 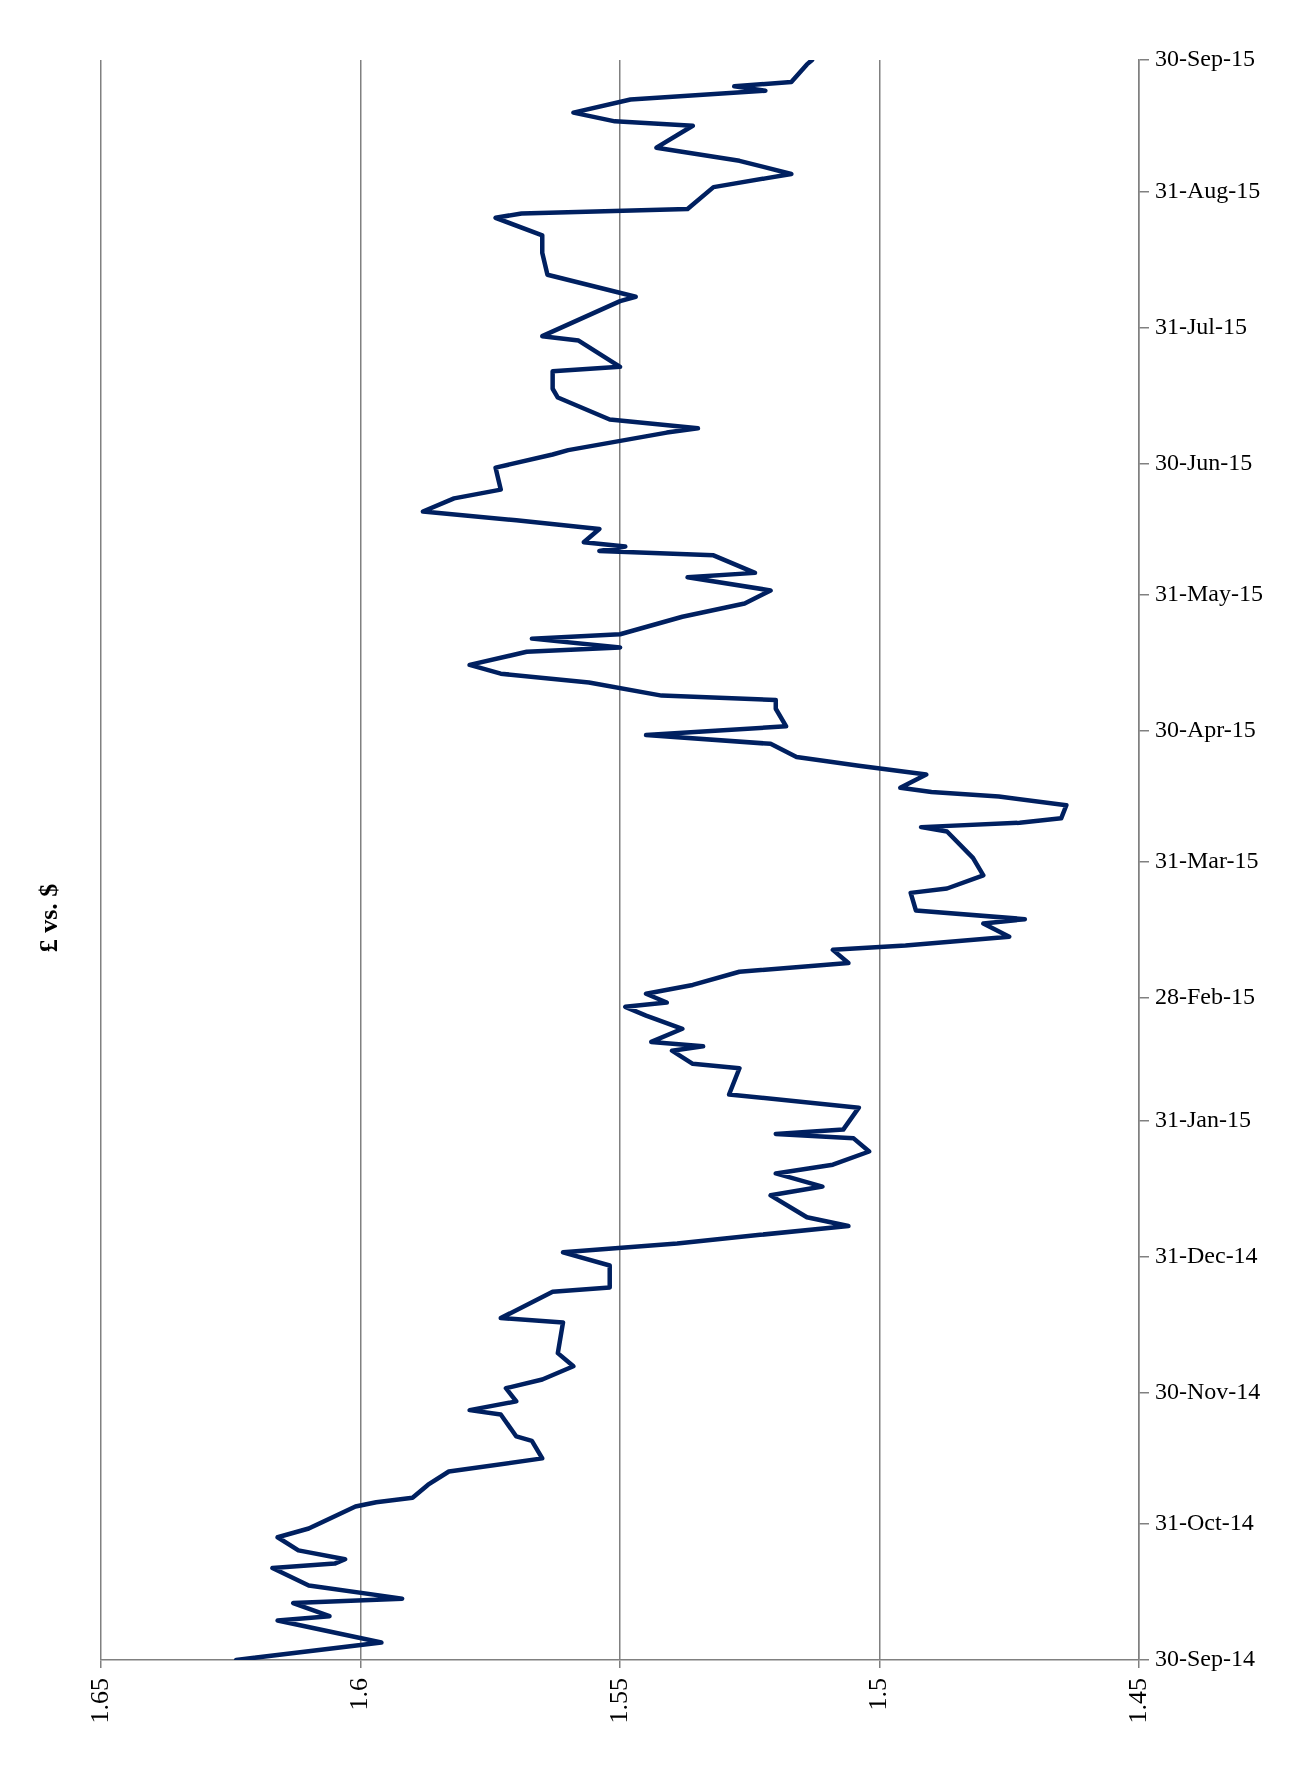 I want to click on y-tick-label: 31-Jul-15, so click(x=1201, y=325).